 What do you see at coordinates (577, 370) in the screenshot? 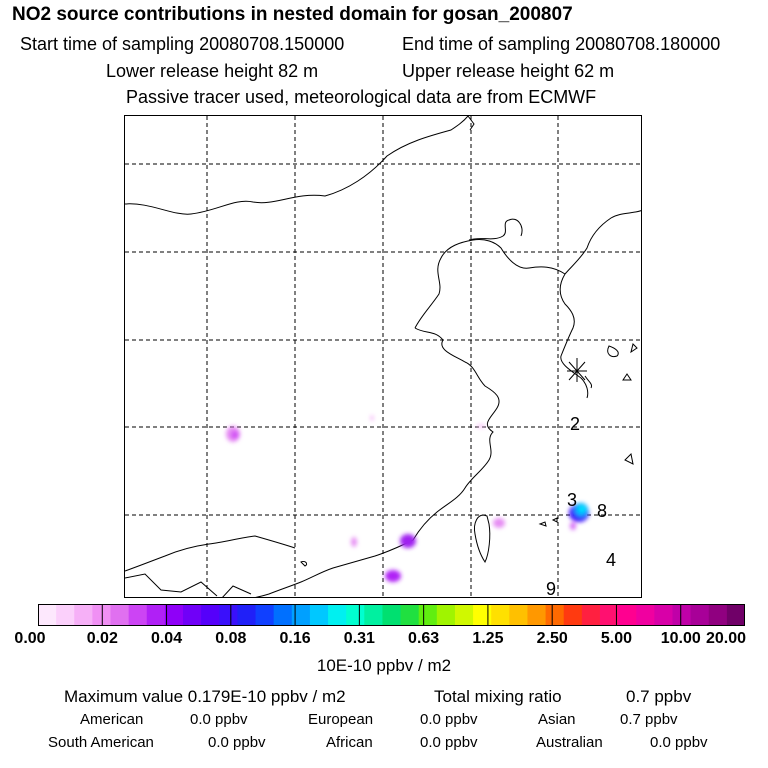
I see `receptor-star-icon` at bounding box center [577, 370].